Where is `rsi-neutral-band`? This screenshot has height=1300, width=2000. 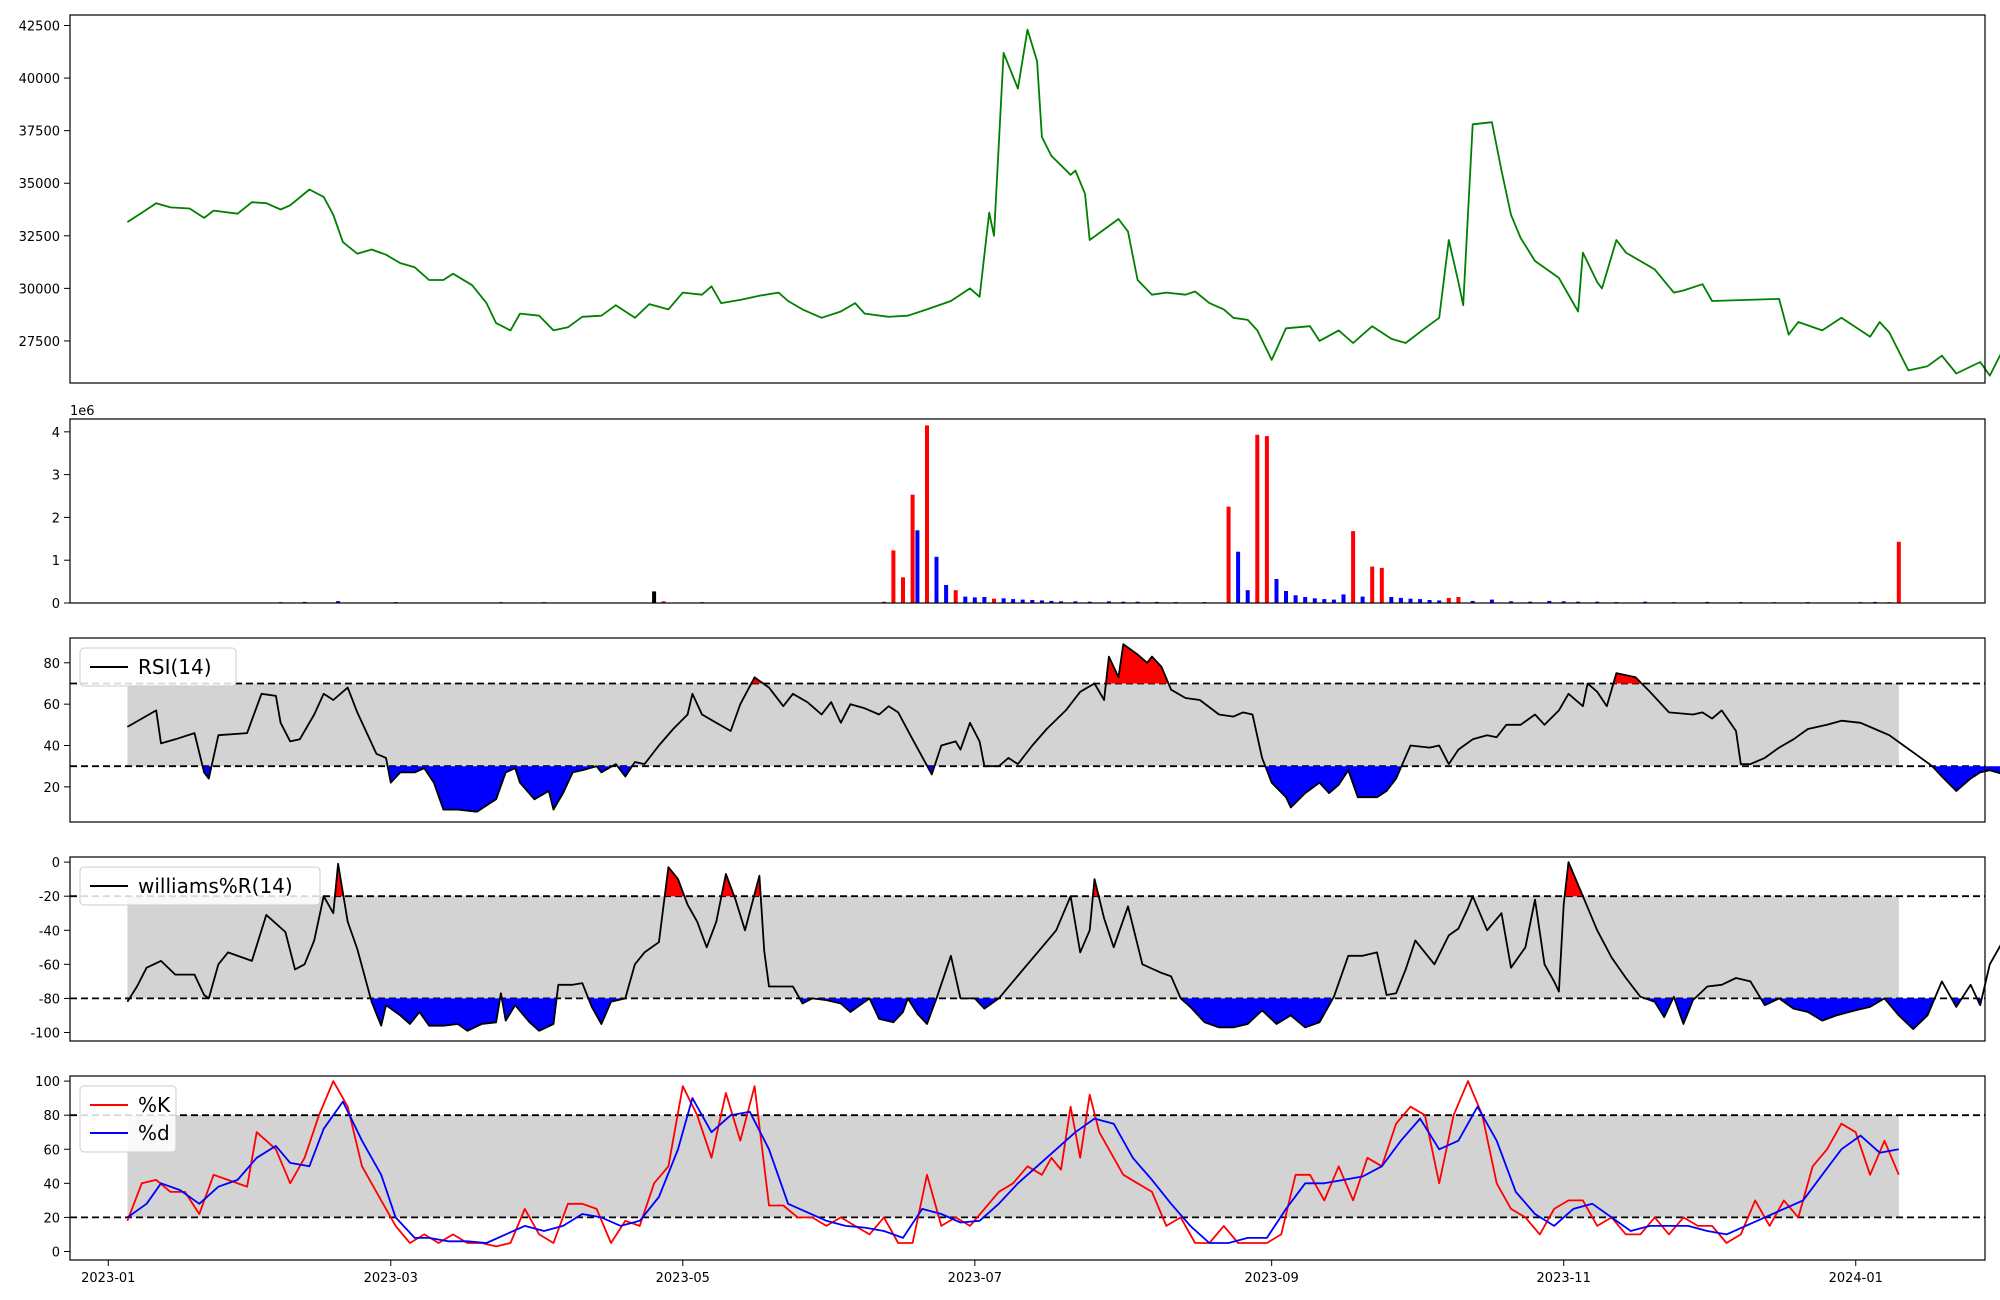
rsi-neutral-band is located at coordinates (1013, 725).